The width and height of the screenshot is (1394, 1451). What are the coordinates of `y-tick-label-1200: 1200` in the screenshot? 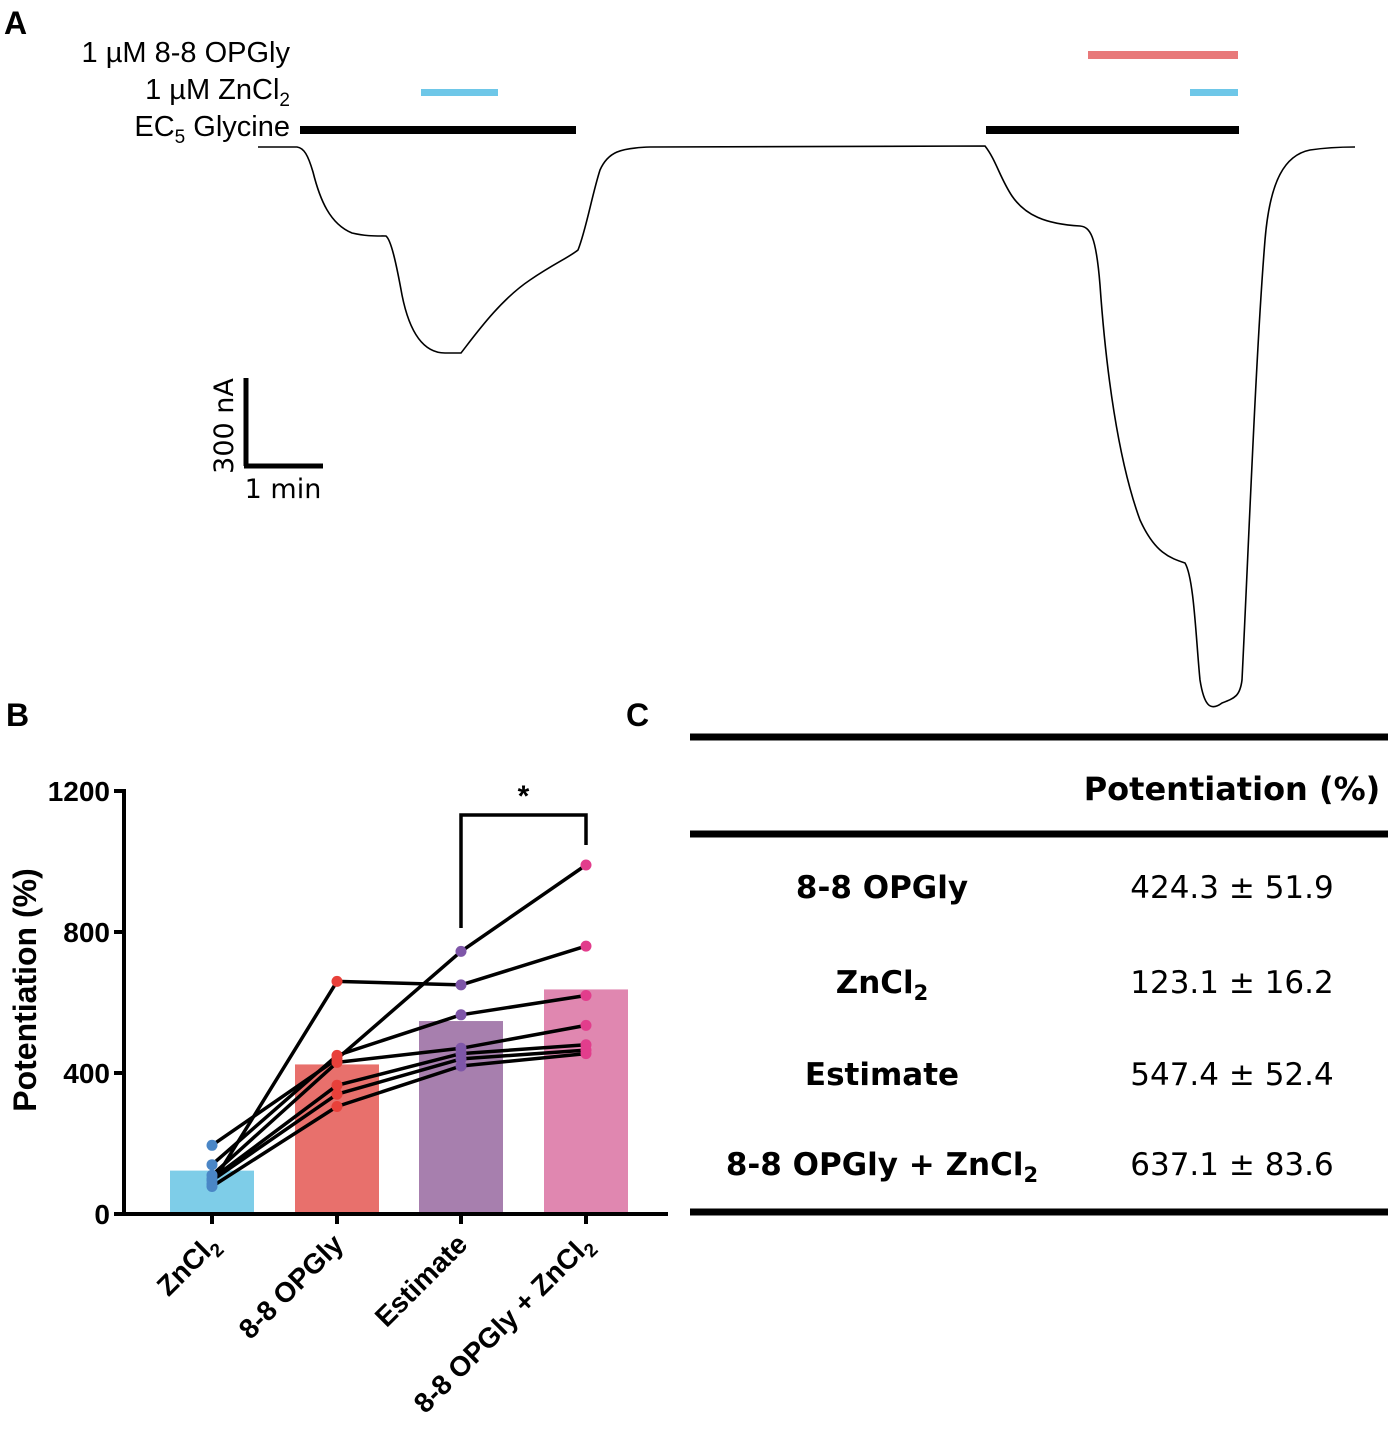 It's located at (79, 791).